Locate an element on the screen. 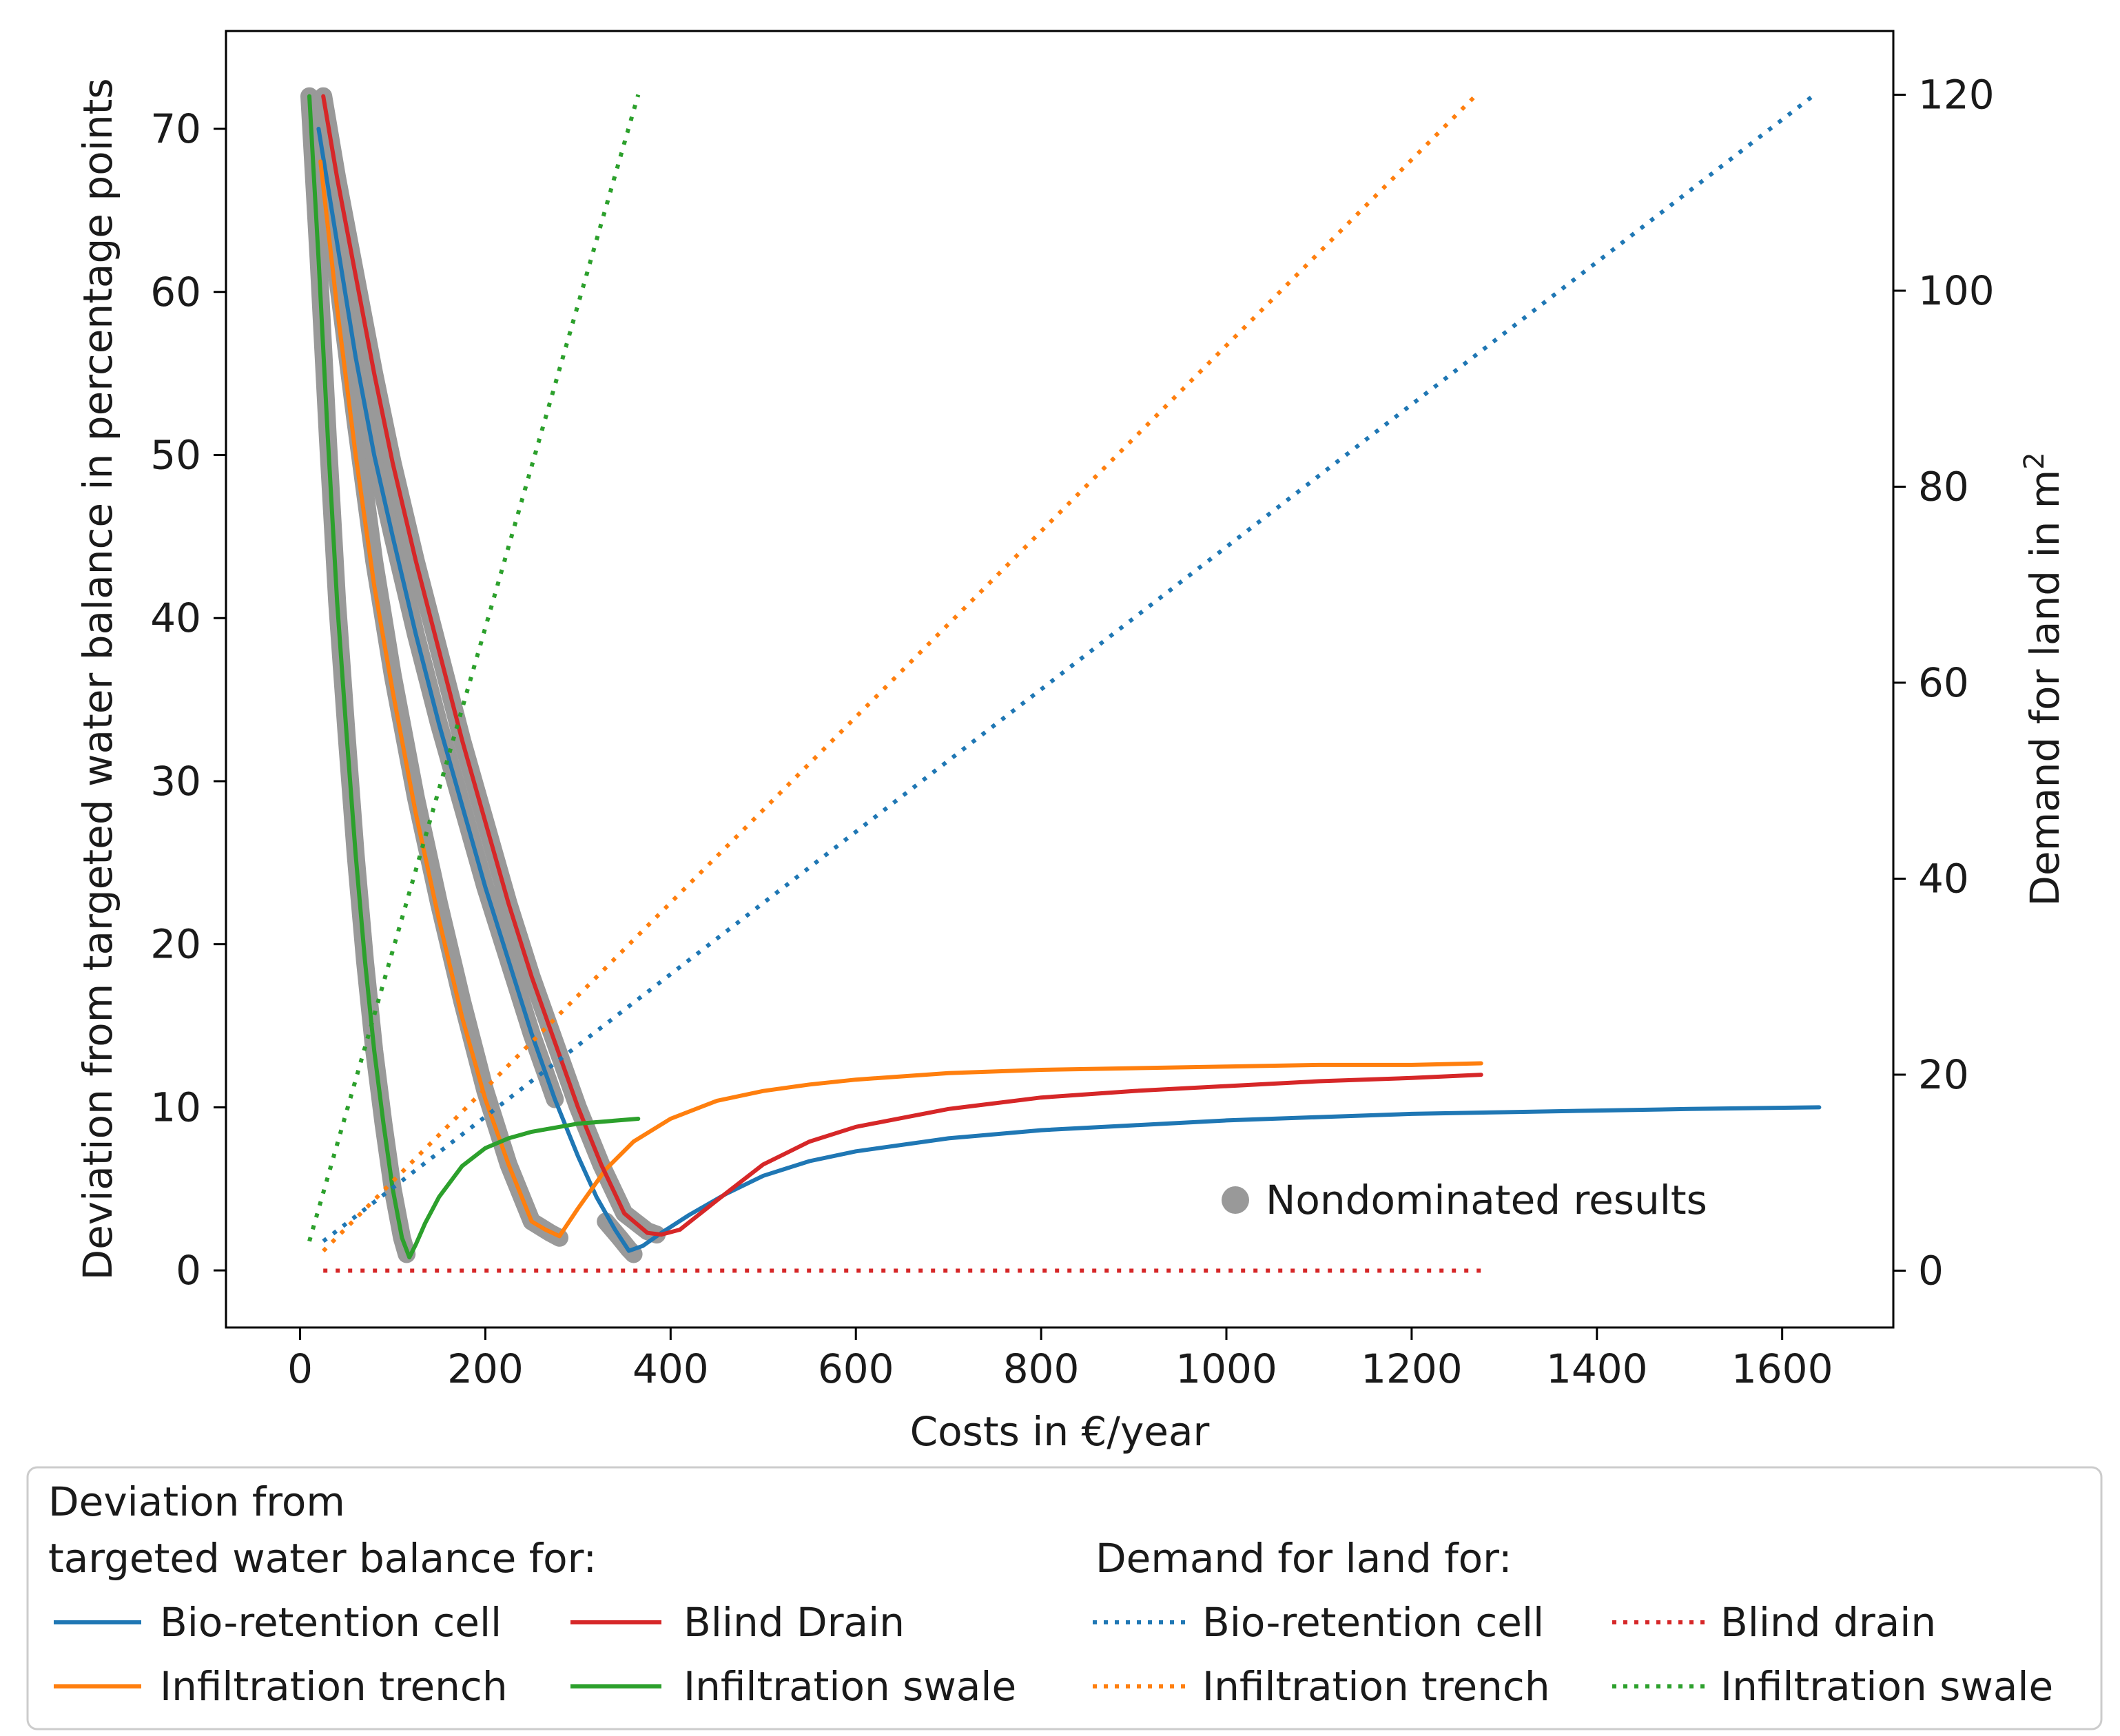 Image resolution: width=2120 pixels, height=1736 pixels. legend-label-bio-retention: Bio-retention cell is located at coordinates (331, 1623).